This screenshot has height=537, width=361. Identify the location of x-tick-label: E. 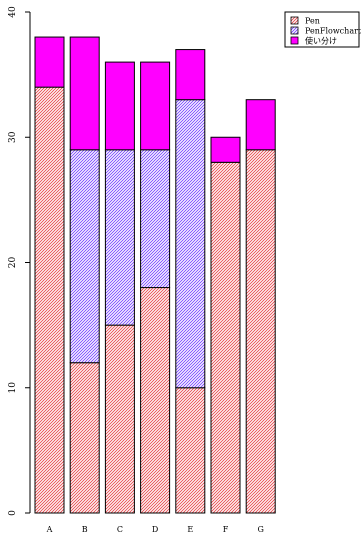
(190, 529).